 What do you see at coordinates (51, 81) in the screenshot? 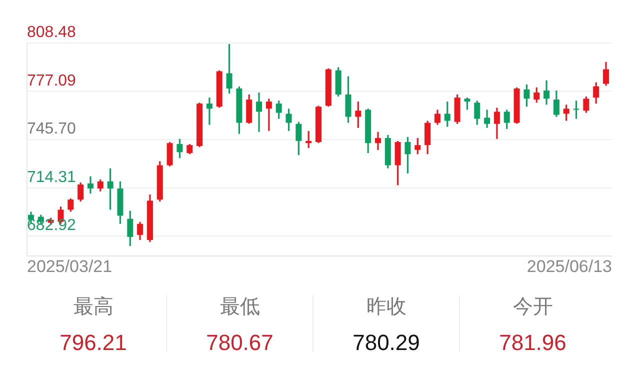
I see `y-tick-label: 777.09` at bounding box center [51, 81].